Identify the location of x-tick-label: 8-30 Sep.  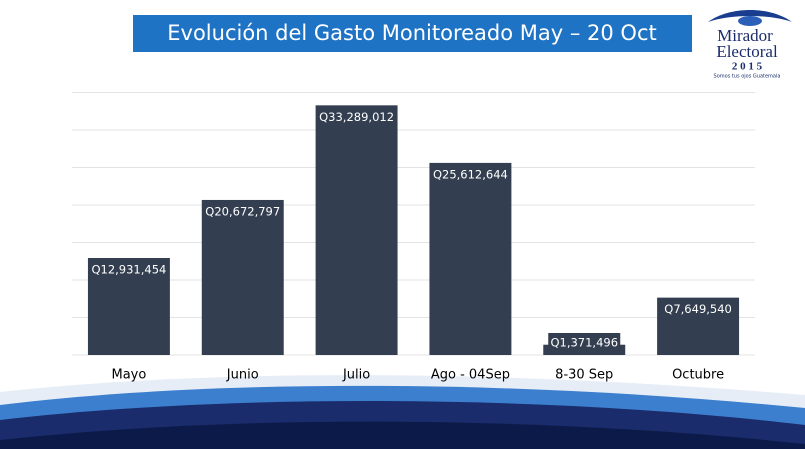
(584, 375).